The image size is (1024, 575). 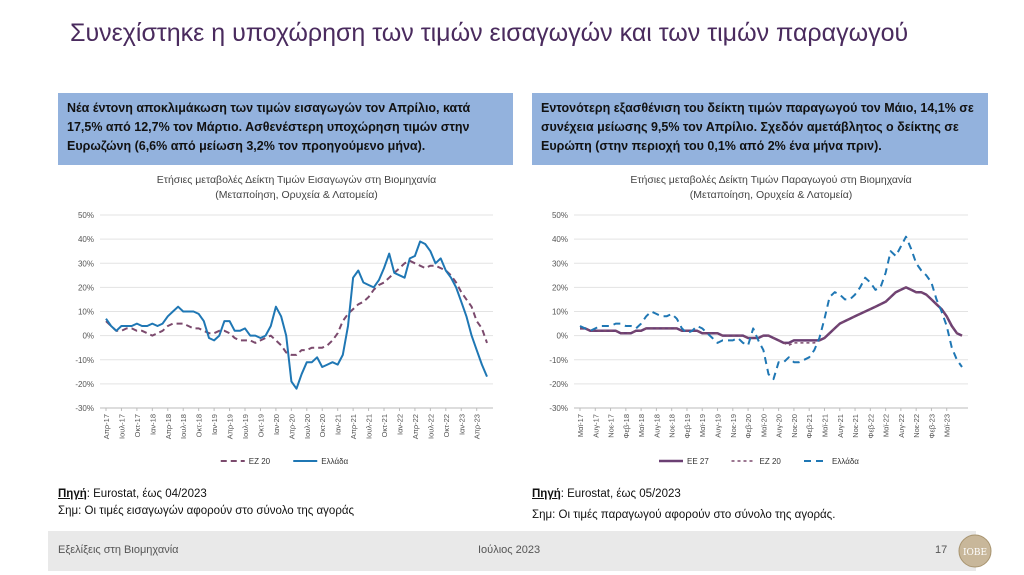 I want to click on x-tick-label: Ιουλ-18, so click(x=183, y=426).